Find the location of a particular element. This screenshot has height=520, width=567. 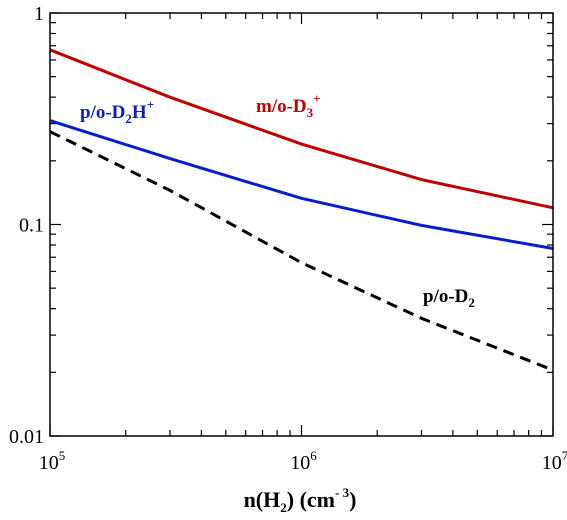

x-axis-label: n(H2) (cm- 3) is located at coordinates (300, 500).